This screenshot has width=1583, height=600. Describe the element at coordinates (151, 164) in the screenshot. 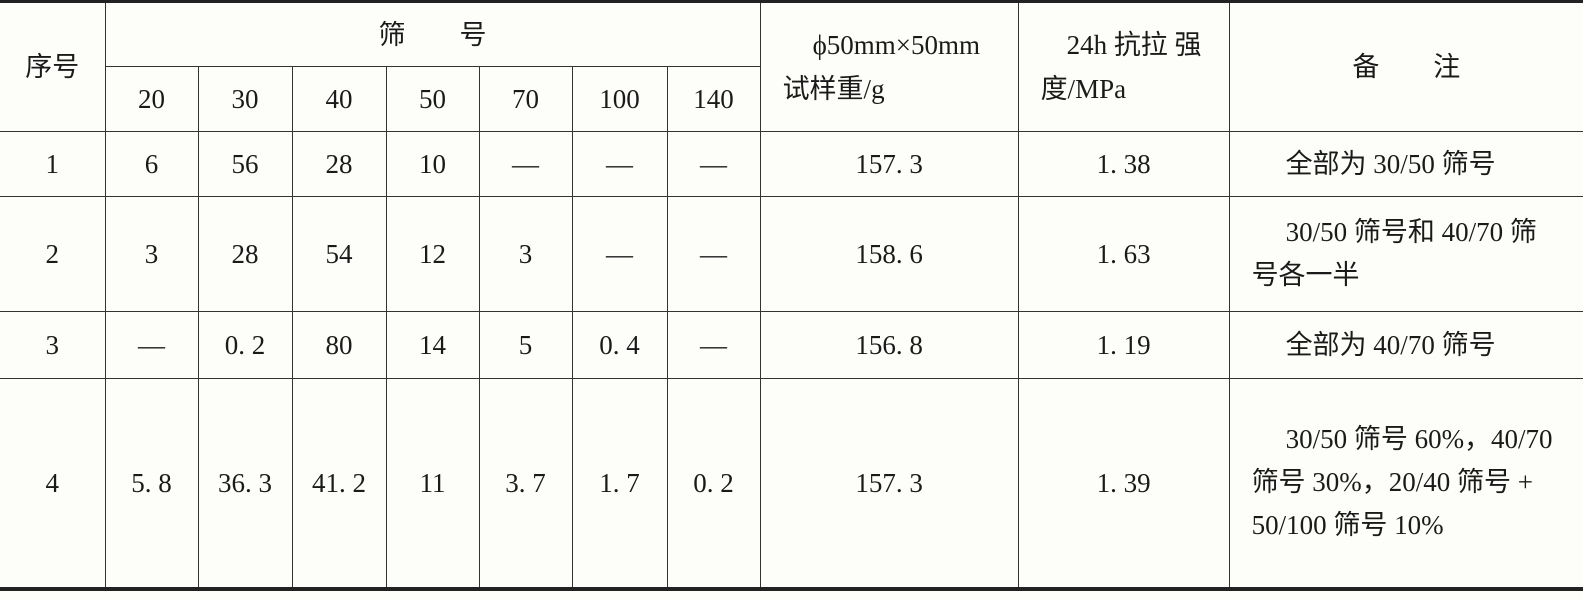

I see `cell: 6` at that location.